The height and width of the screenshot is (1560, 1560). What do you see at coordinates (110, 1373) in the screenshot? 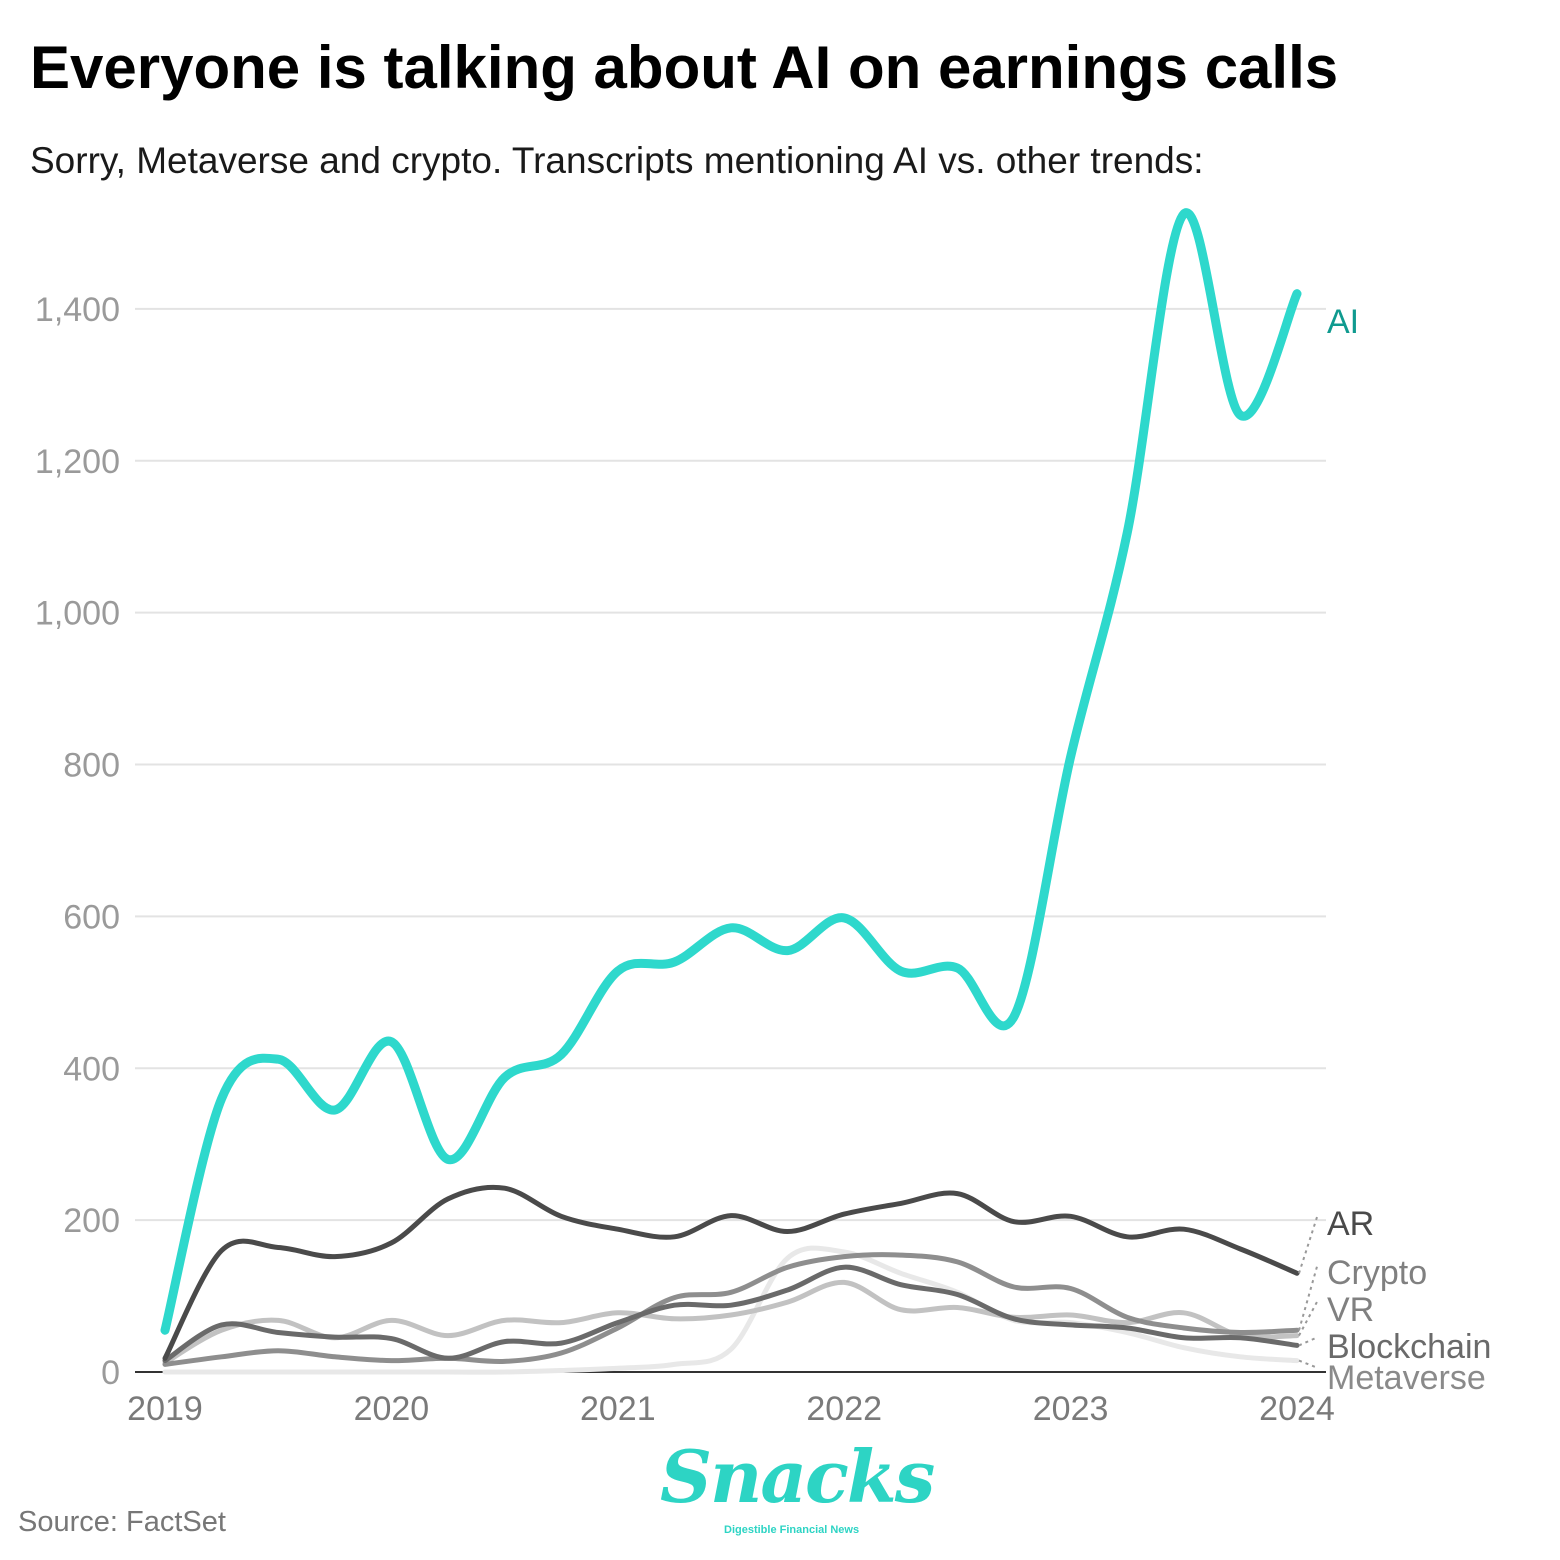
I see `y-tick-label: 0` at bounding box center [110, 1373].